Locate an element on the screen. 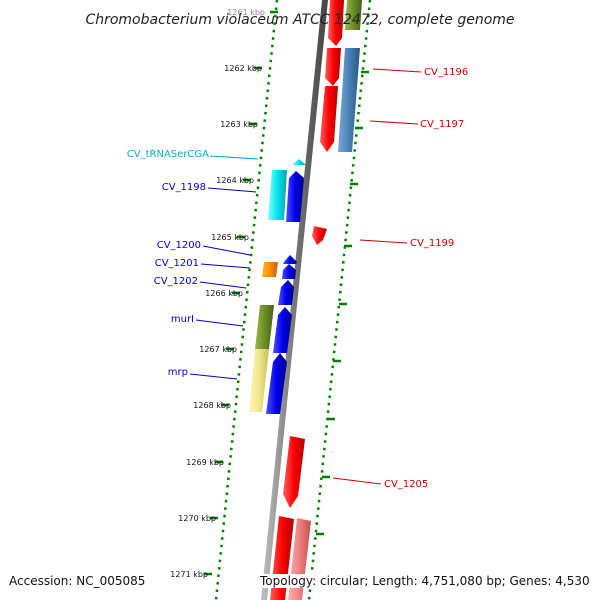 Image resolution: width=600 pixels, height=600 pixels. tick-label: 1263 kbp is located at coordinates (239, 124).